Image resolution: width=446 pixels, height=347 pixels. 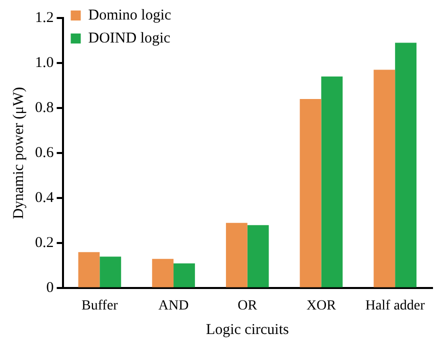 What do you see at coordinates (248, 306) in the screenshot?
I see `x-tick-label: OR` at bounding box center [248, 306].